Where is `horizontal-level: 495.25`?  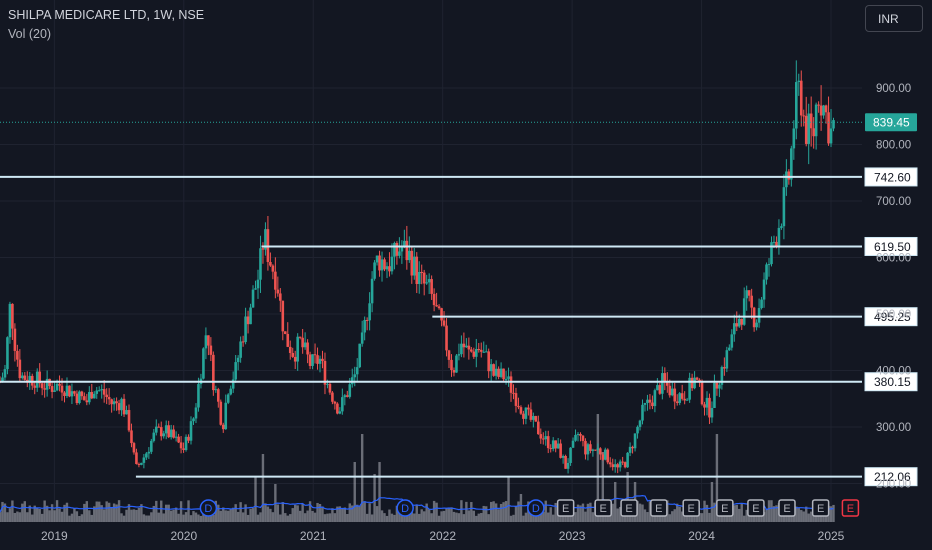
horizontal-level: 495.25 is located at coordinates (675, 317).